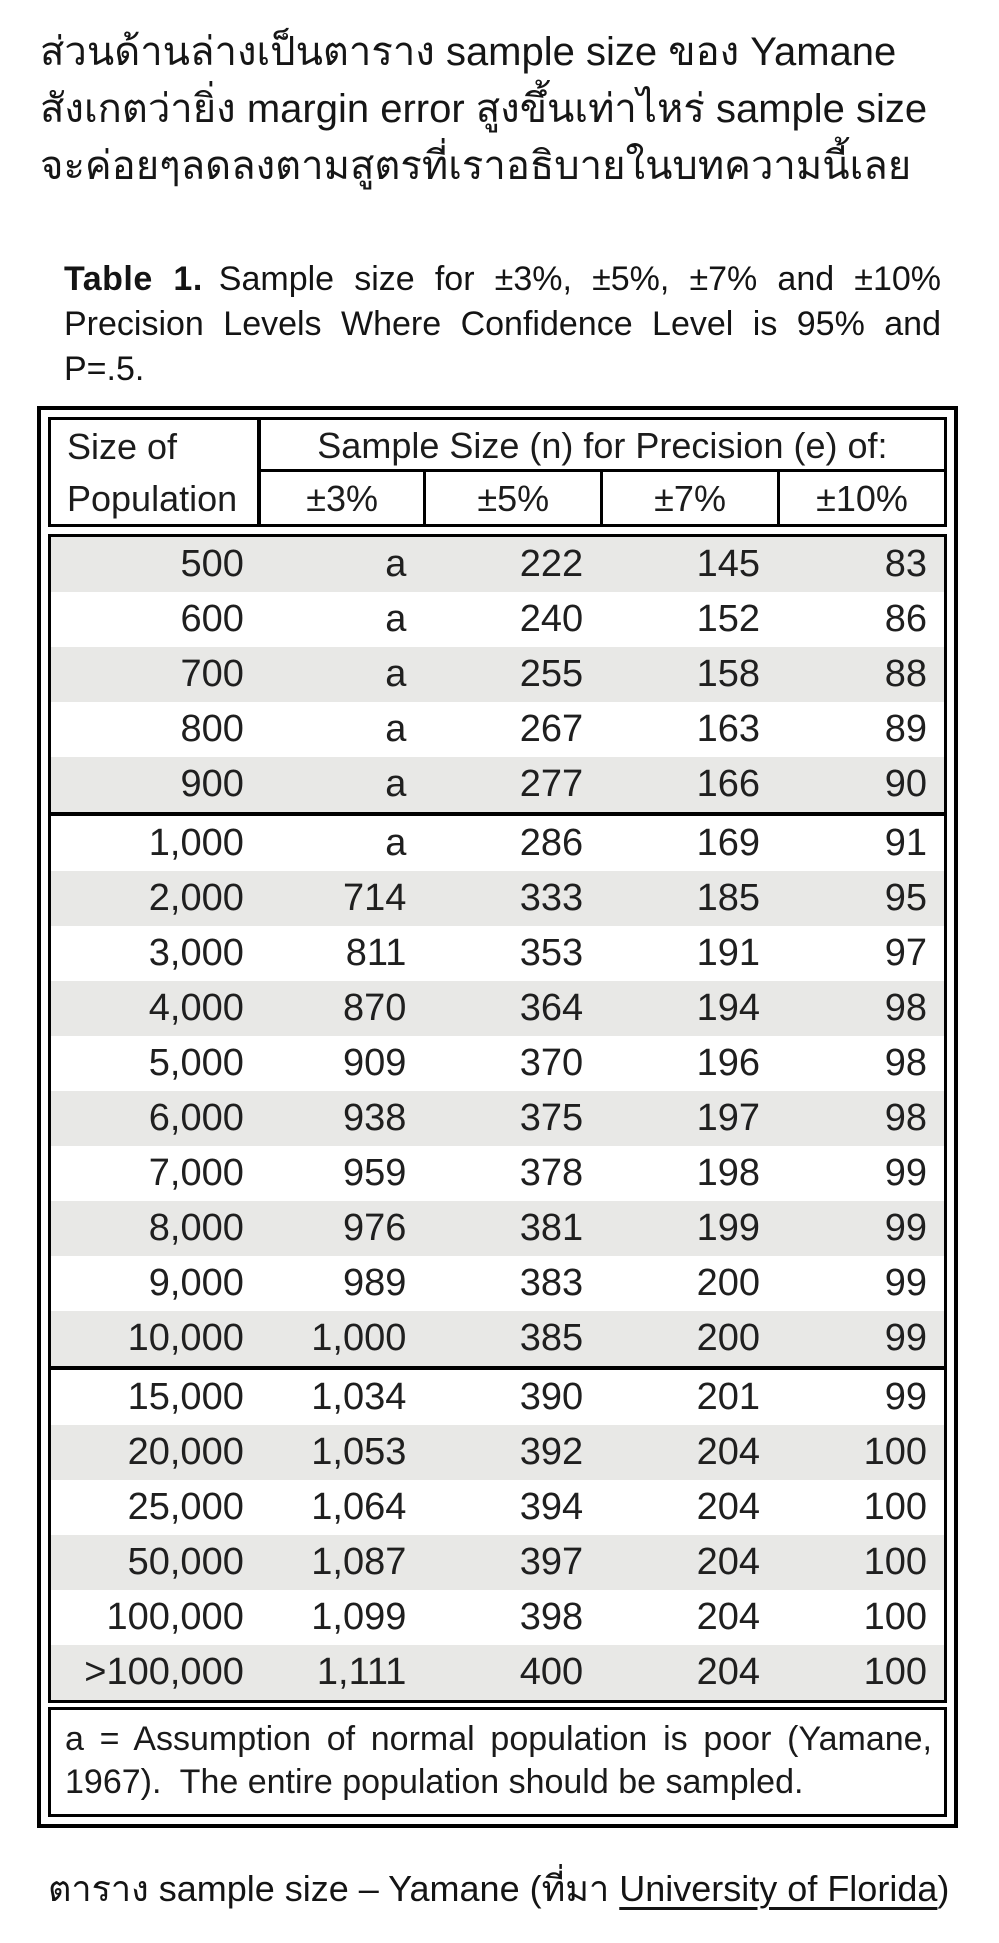  I want to click on population-column-header: Size of Population, so click(156, 472).